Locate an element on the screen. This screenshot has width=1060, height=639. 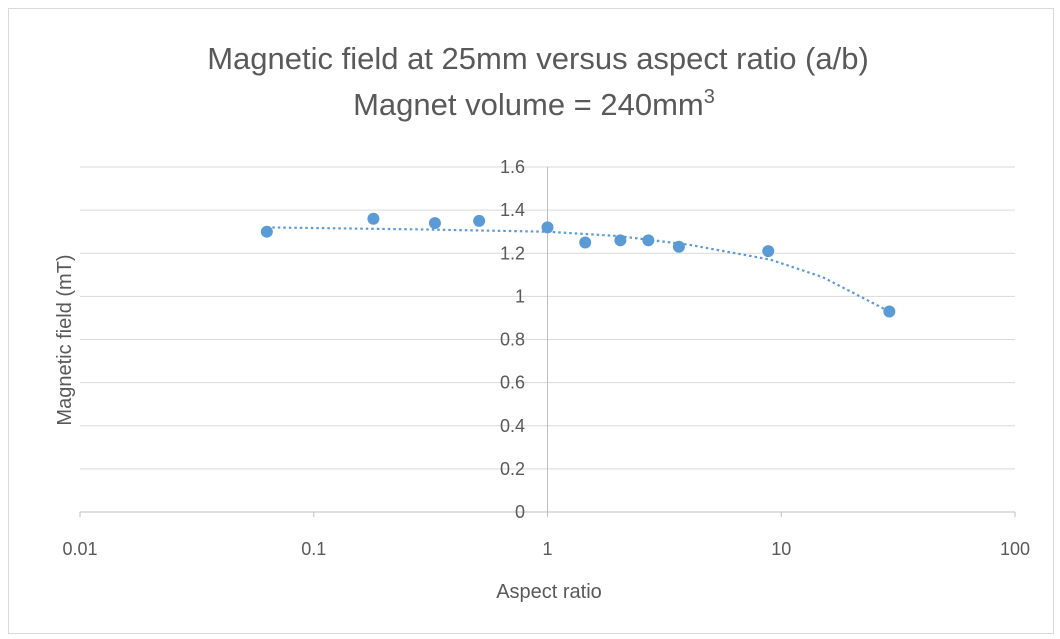
chart-title-line2-sup: 3 is located at coordinates (709, 97).